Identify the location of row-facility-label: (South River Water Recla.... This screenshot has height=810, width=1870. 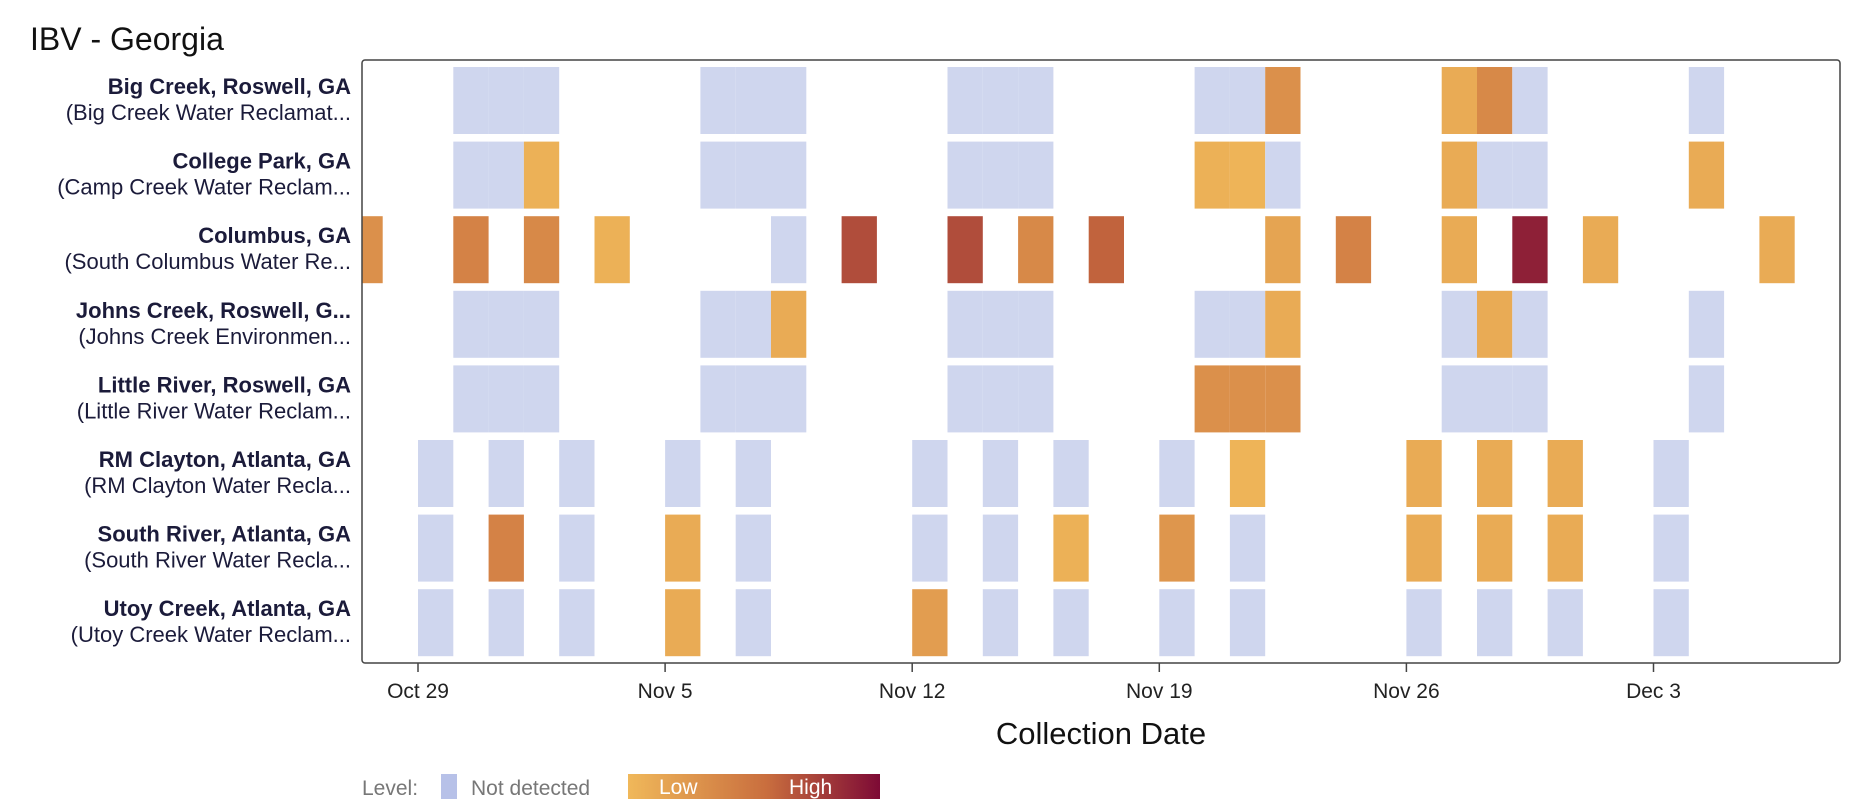
(217, 560).